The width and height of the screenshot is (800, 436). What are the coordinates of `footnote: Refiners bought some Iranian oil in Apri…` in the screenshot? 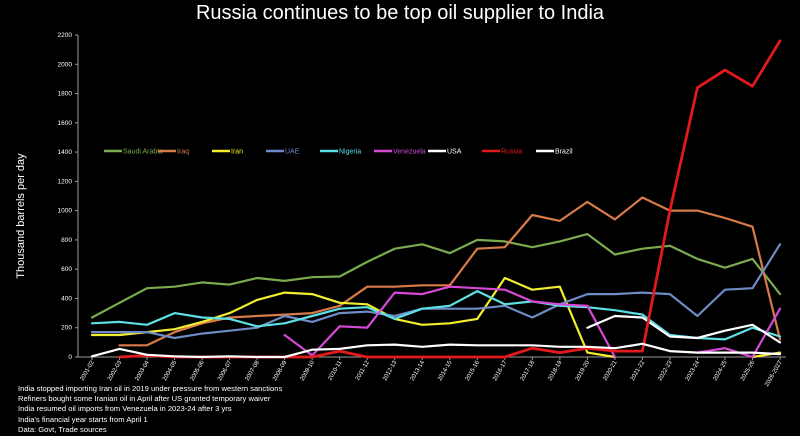 It's located at (144, 399).